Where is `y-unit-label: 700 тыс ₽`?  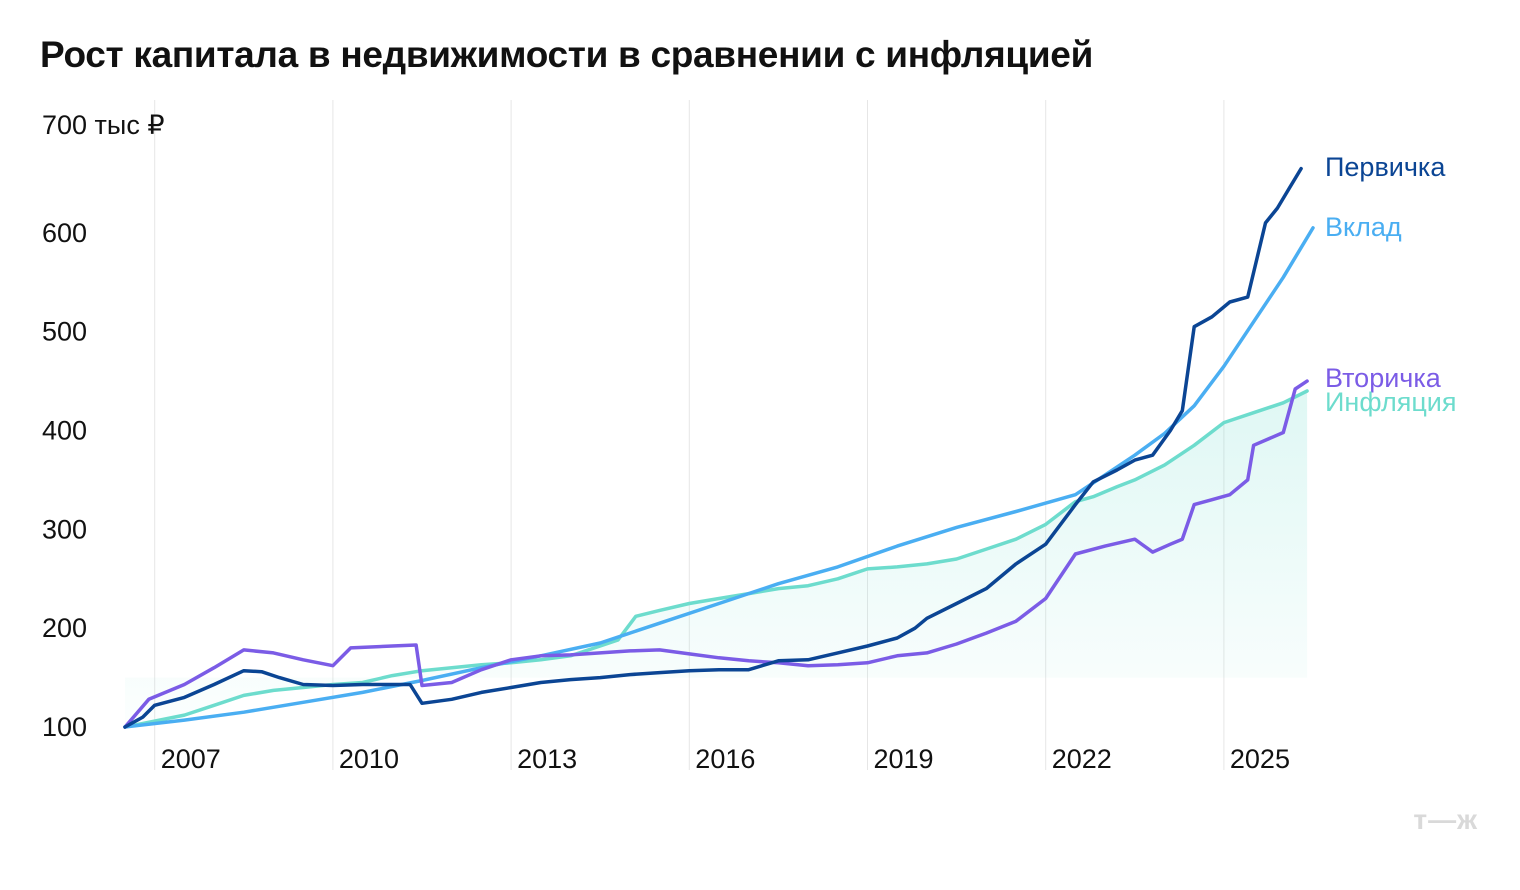 y-unit-label: 700 тыс ₽ is located at coordinates (103, 125).